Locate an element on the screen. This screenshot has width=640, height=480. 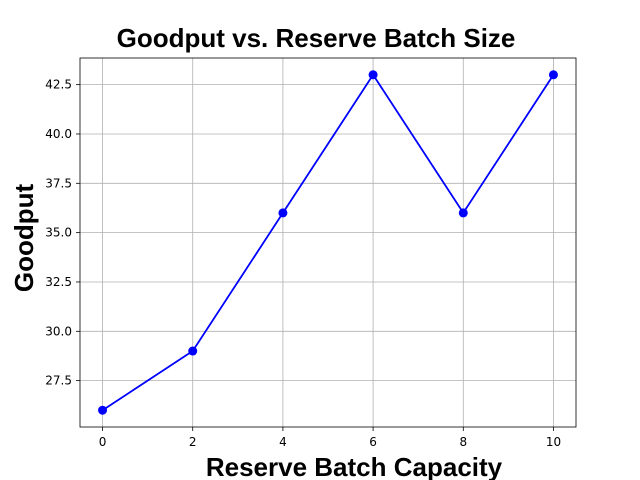
x-tick-label: 0 is located at coordinates (103, 442).